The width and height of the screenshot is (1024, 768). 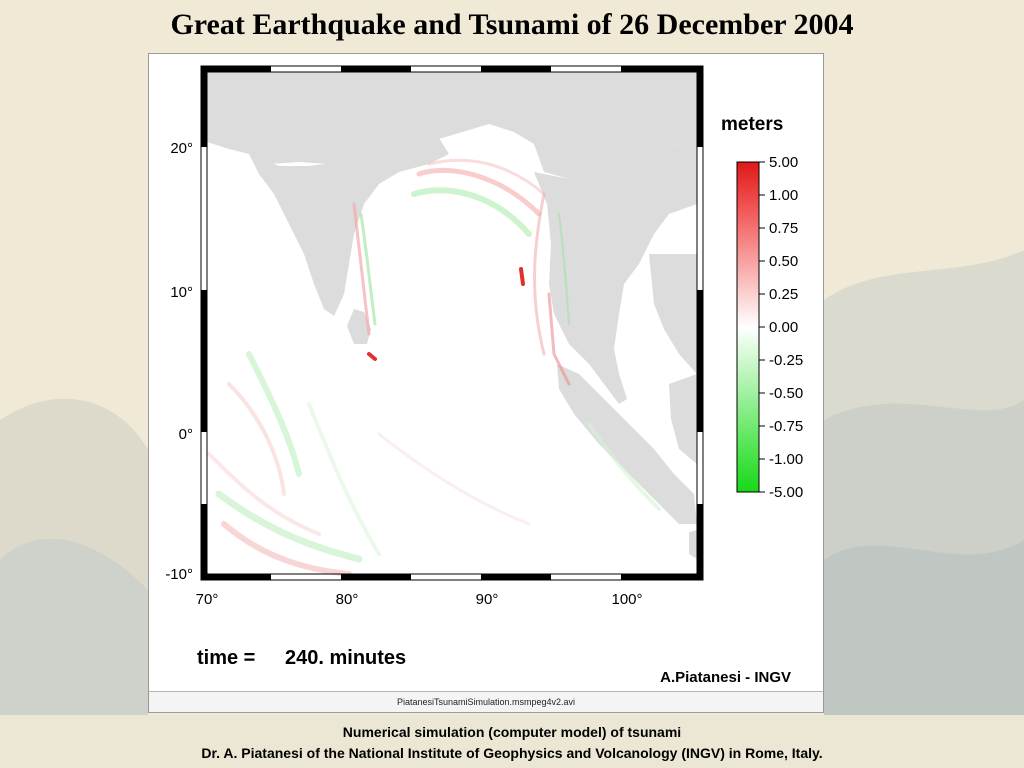 What do you see at coordinates (626, 599) in the screenshot?
I see `lon-label-100: 100°` at bounding box center [626, 599].